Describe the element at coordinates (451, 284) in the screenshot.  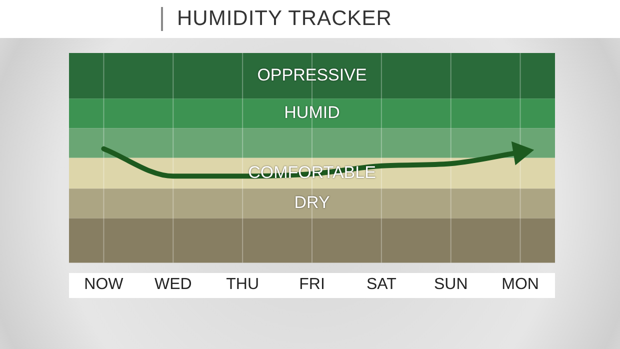
I see `x-tick-label: SUN` at that location.